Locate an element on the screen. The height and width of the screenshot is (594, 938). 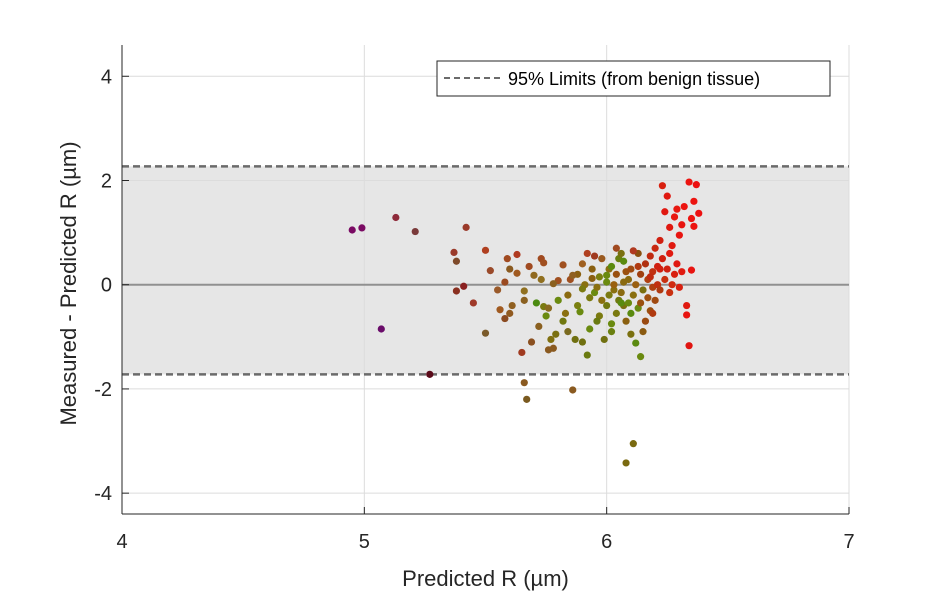
legend-label: 95% Limits (from benign tissue) is located at coordinates (634, 79).